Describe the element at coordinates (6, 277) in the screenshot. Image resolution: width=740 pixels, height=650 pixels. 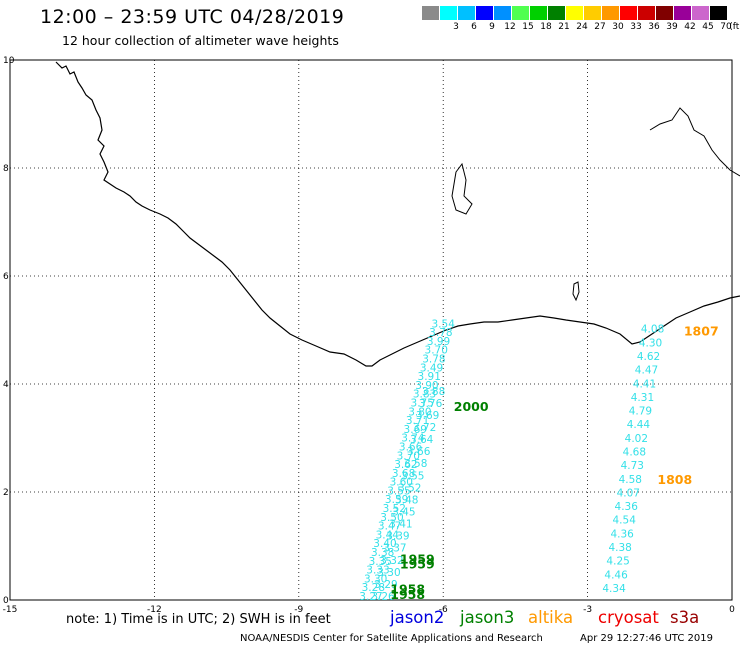
I see `lat-tick-label: 6` at that location.